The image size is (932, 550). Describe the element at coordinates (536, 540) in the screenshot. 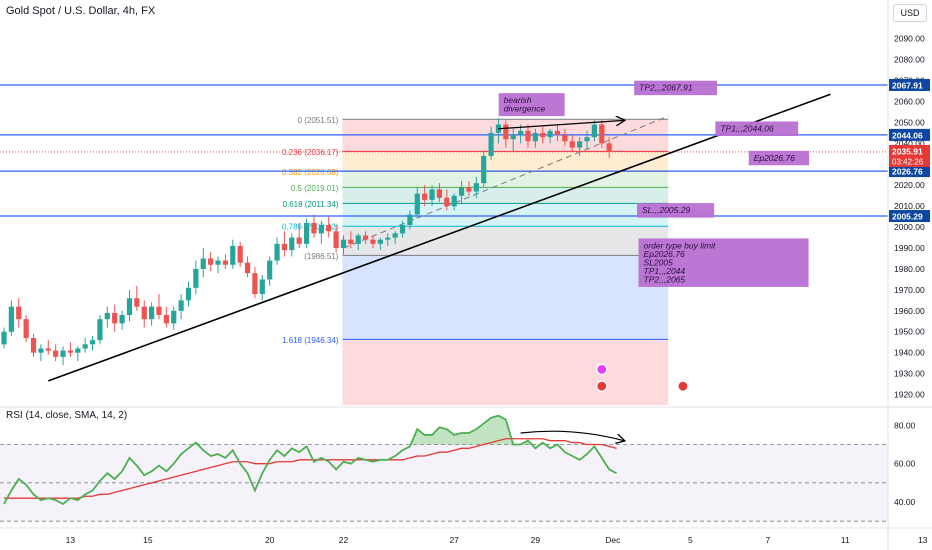

I see `time-tick-label: 29` at that location.